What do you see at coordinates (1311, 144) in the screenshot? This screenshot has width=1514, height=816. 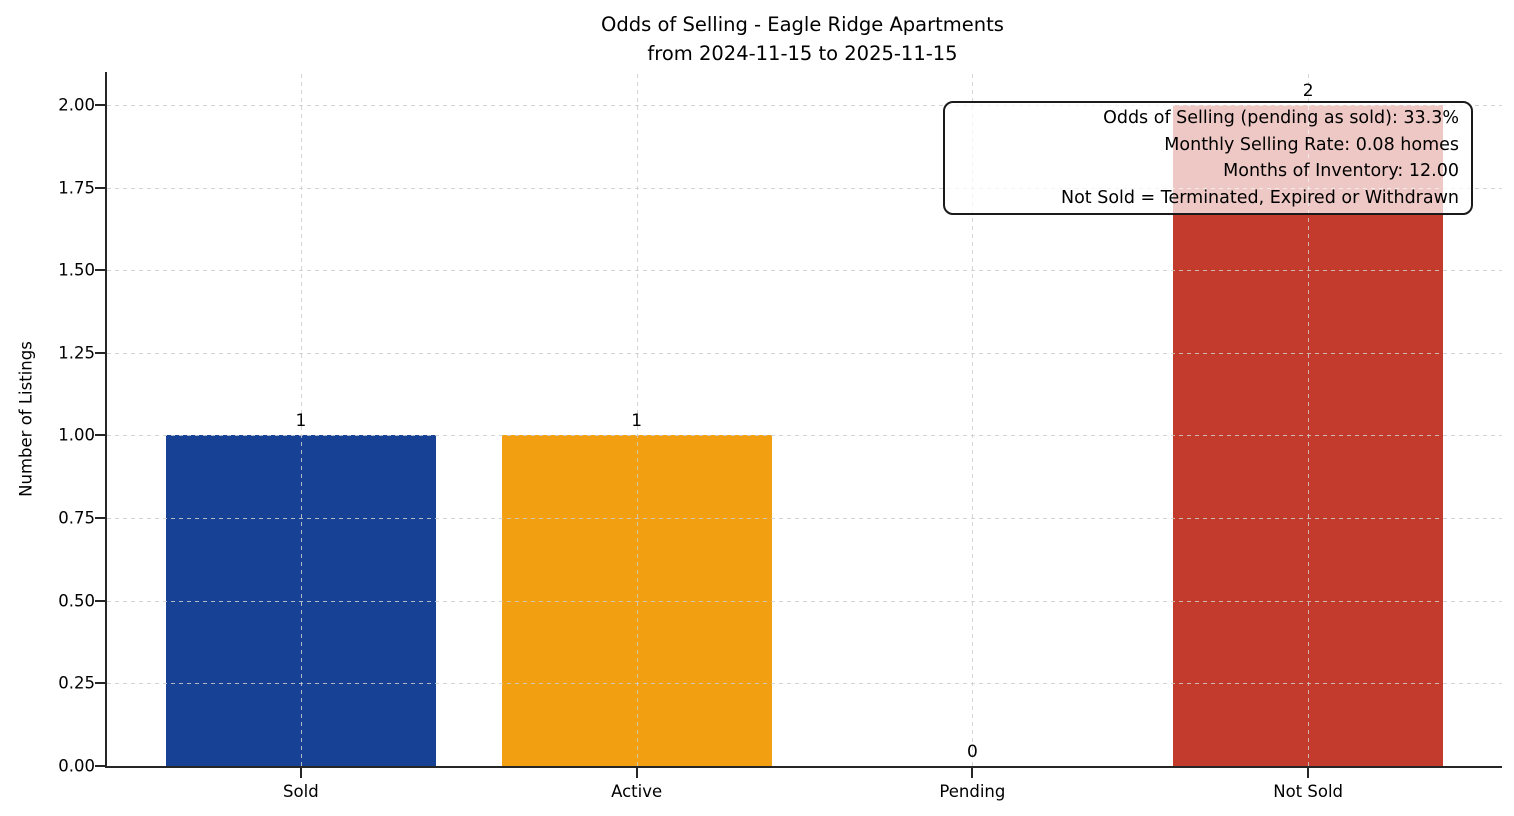 I see `annotation-line-monthly-rate: Monthly Selling Rate: 0.08 homes` at bounding box center [1311, 144].